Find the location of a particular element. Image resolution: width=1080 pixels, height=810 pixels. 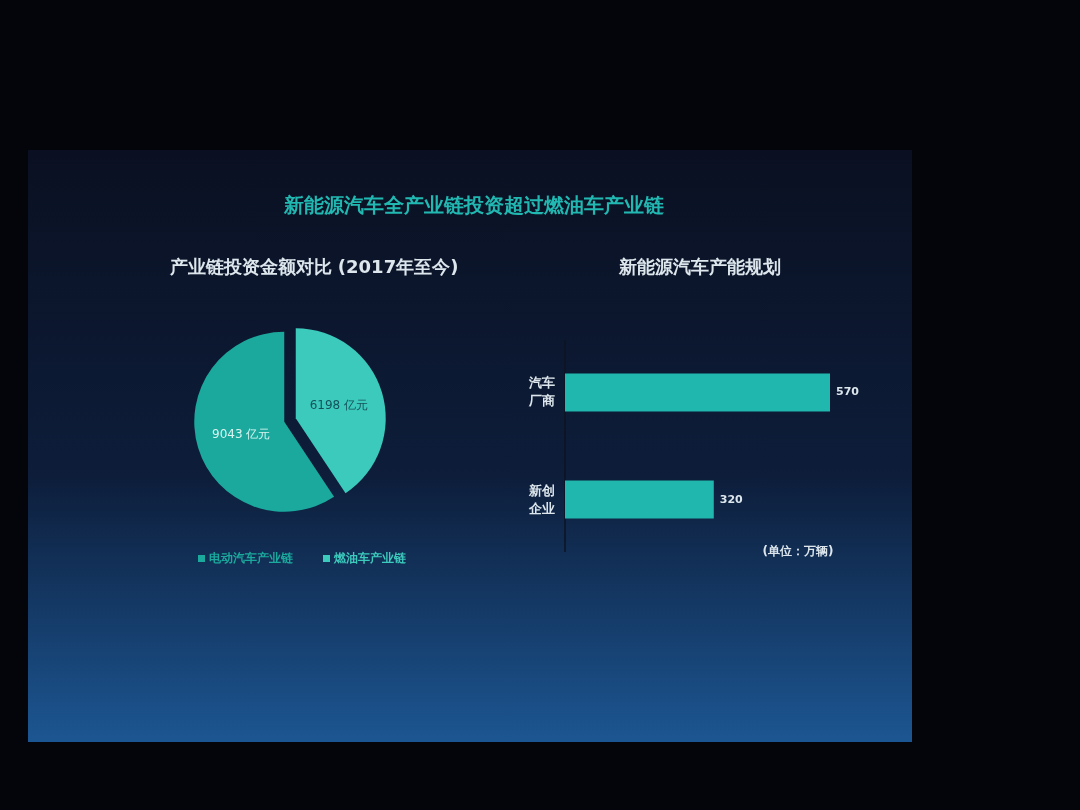

chart-title: 产业链投资金额对比 (2017年至今) is located at coordinates (313, 266).